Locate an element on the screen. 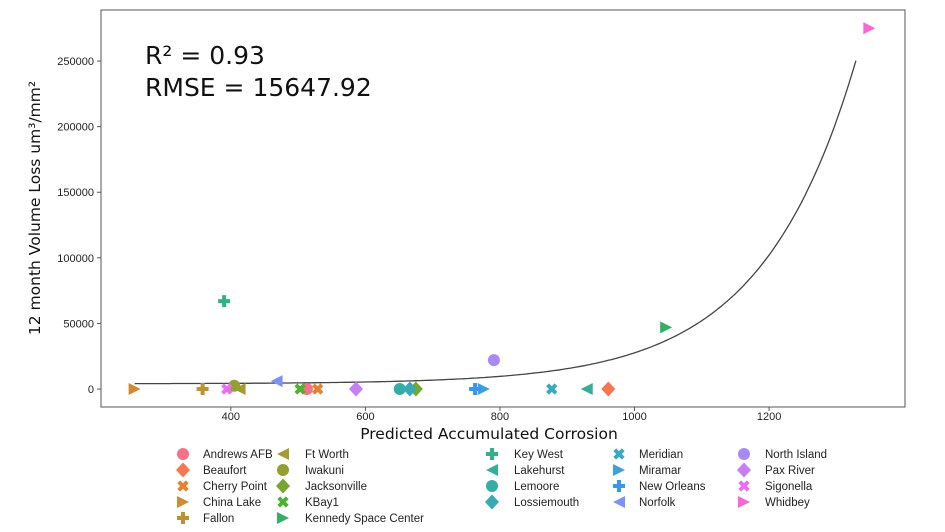  legend-entry: North Island is located at coordinates (796, 455).